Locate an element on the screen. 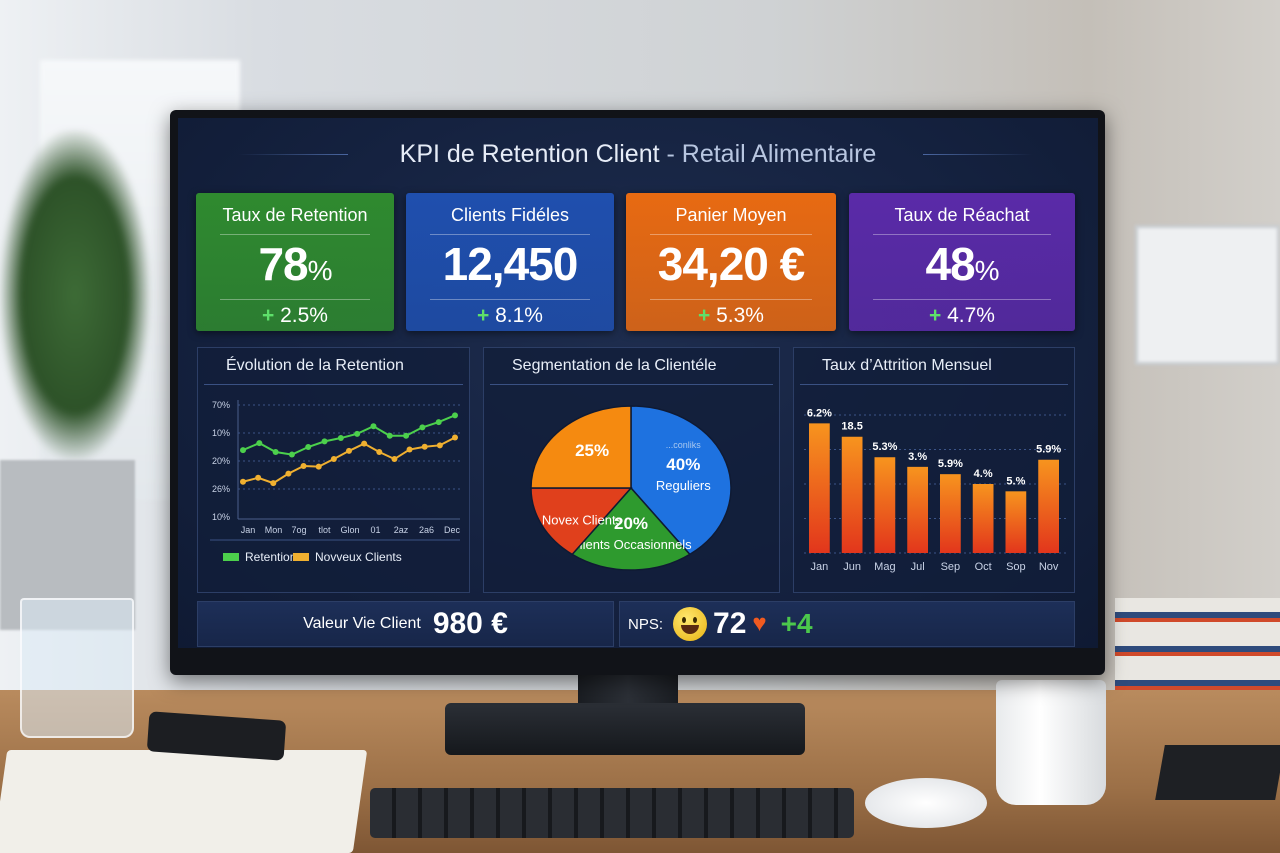 The image size is (1280, 853). kpi-change-value: 2.5% is located at coordinates (301, 315).